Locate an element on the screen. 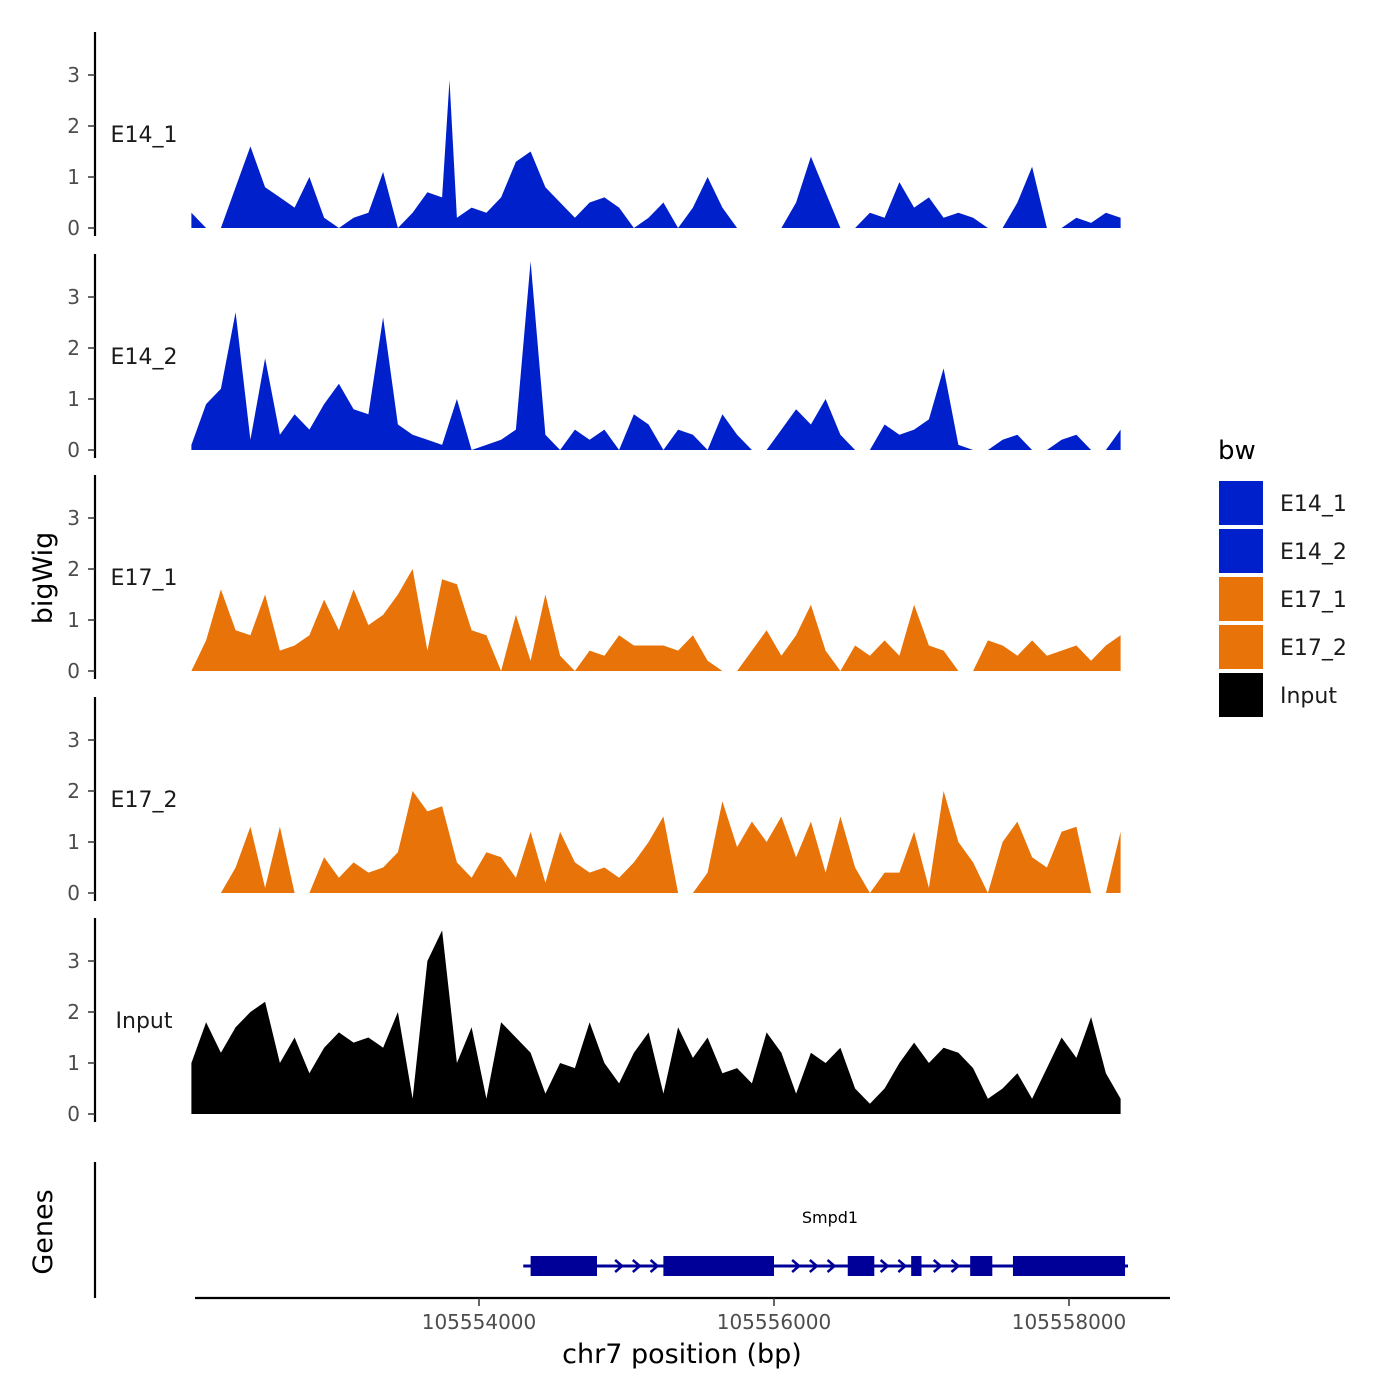 The width and height of the screenshot is (1400, 1400). legend-entry-e14-2: E14_2 is located at coordinates (1282, 551).